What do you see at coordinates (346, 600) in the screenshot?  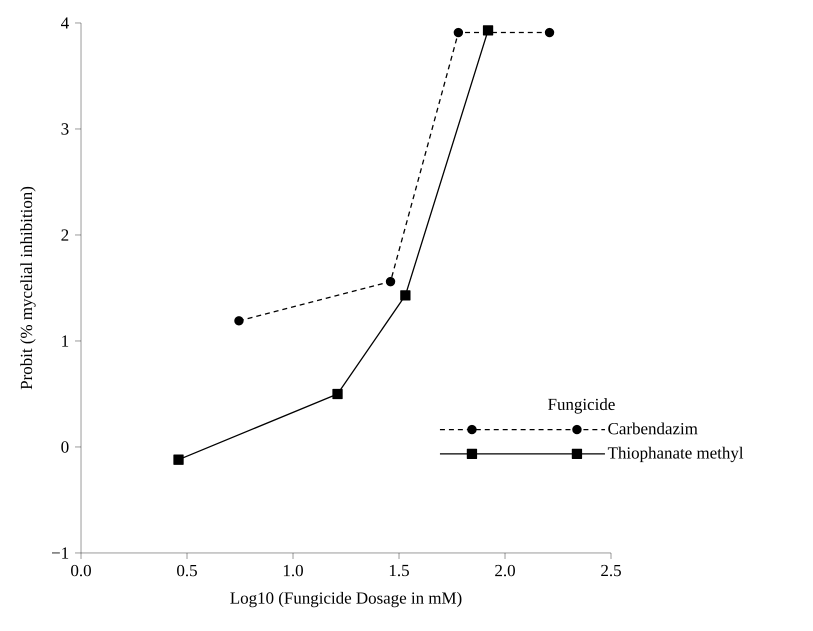 I see `x-axis-title: Log10 (Fungicide Dosage in mM)` at bounding box center [346, 600].